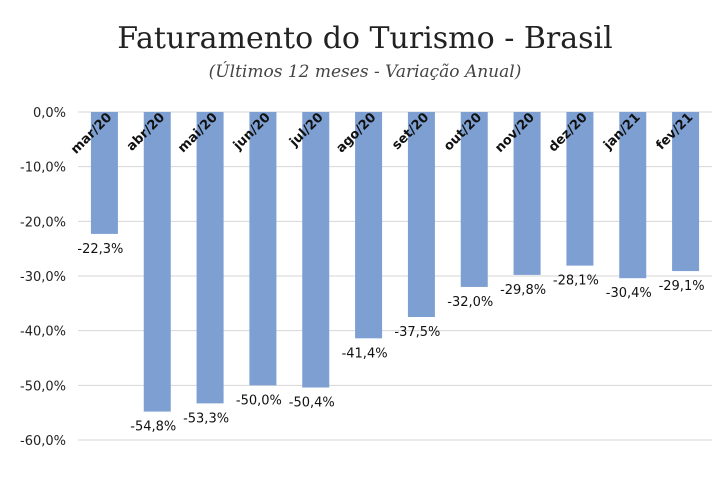  Describe the element at coordinates (259, 400) in the screenshot. I see `data-label: -50,0%` at that location.